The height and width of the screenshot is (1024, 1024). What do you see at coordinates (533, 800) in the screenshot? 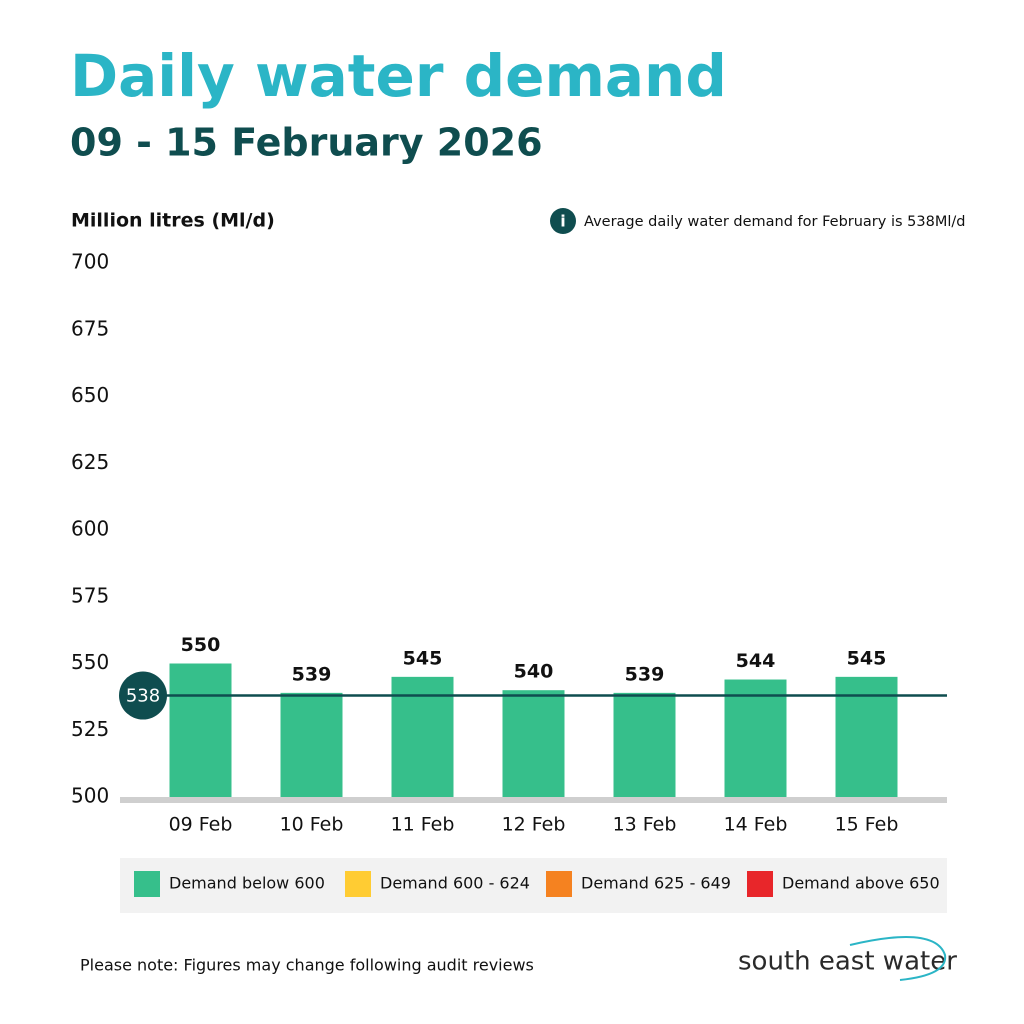
I see `x-axis` at bounding box center [533, 800].